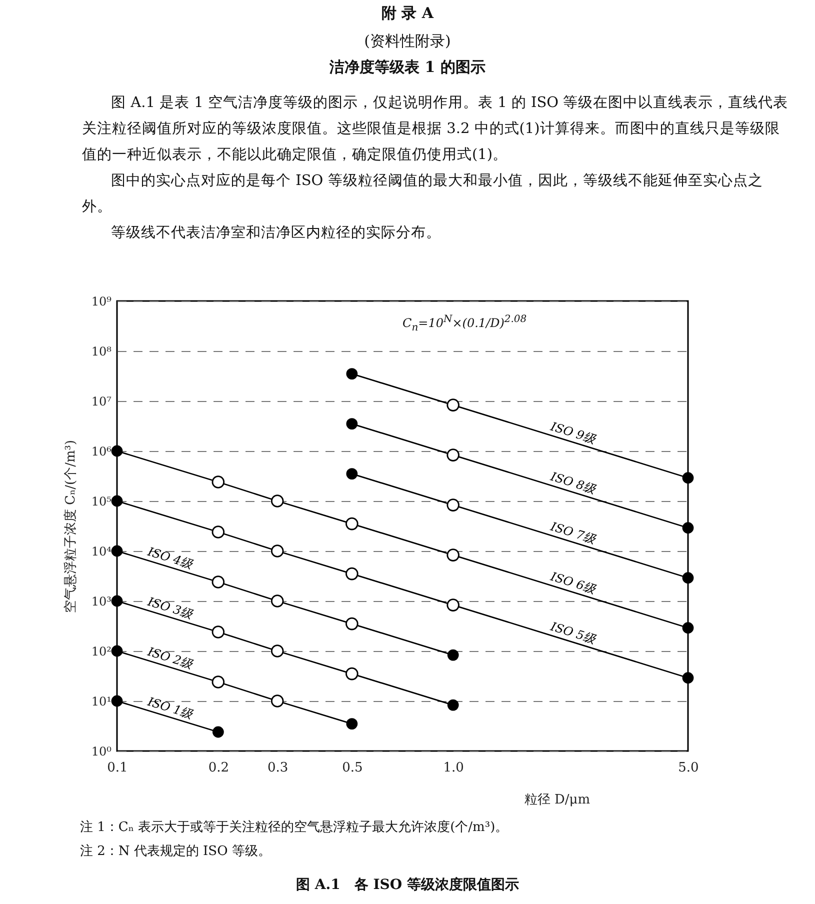  I want to click on y-tick-label: 10⁹, so click(101, 301).